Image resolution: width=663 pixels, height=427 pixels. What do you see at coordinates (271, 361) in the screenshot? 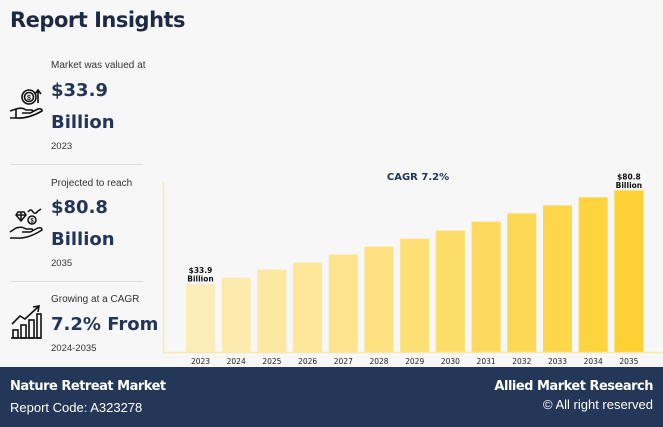
I see `x-tick-label: 2025` at bounding box center [271, 361].